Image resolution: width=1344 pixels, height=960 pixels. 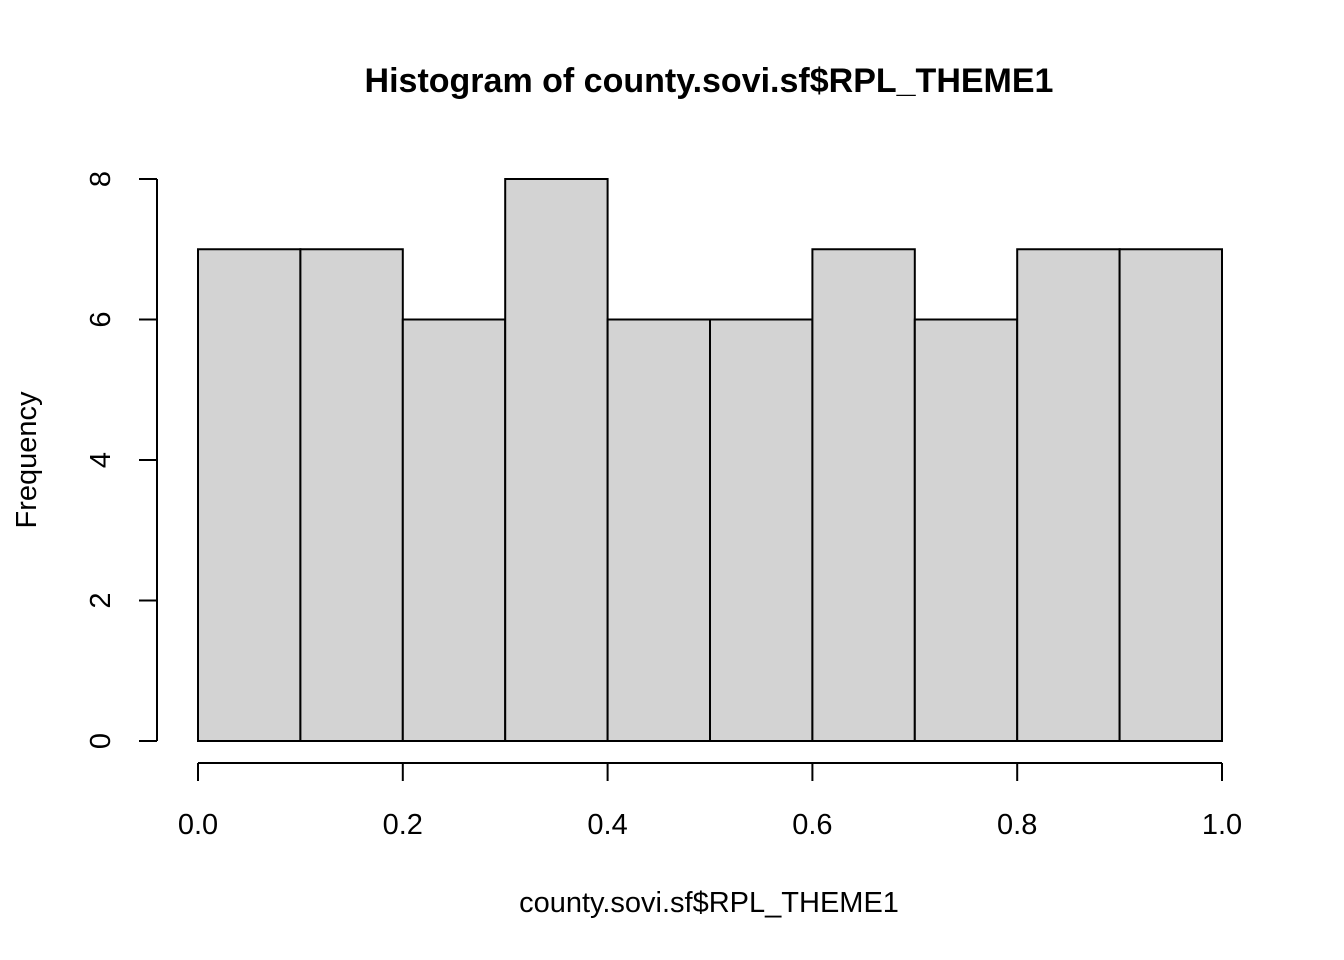 I want to click on x-tick-label: 0.2, so click(x=403, y=825).